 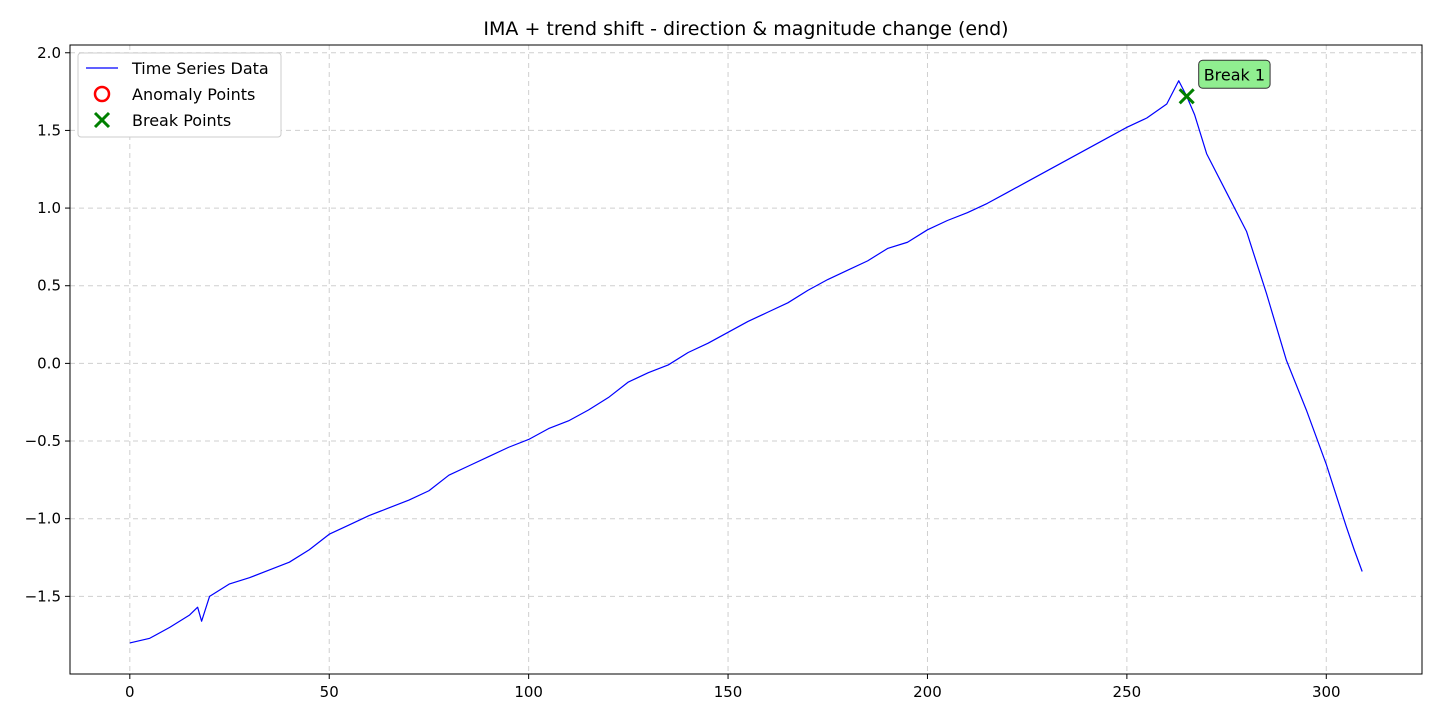 What do you see at coordinates (49, 208) in the screenshot?
I see `y-tick-label: 1.0` at bounding box center [49, 208].